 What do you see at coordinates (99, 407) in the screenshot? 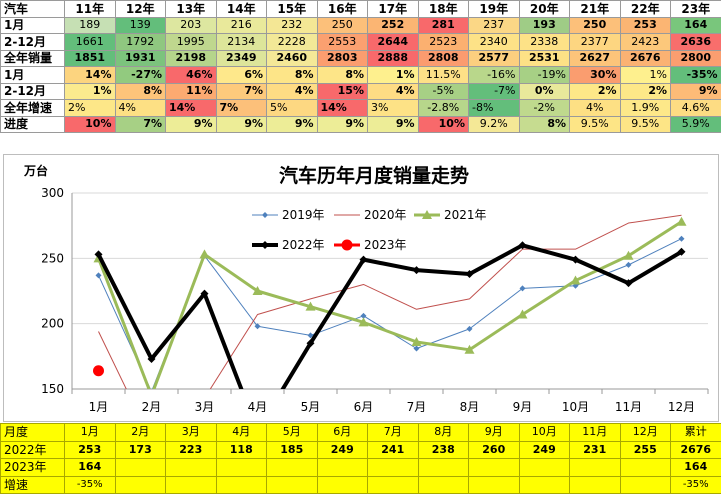
I see `x-tick-label: 1月` at bounding box center [99, 407].